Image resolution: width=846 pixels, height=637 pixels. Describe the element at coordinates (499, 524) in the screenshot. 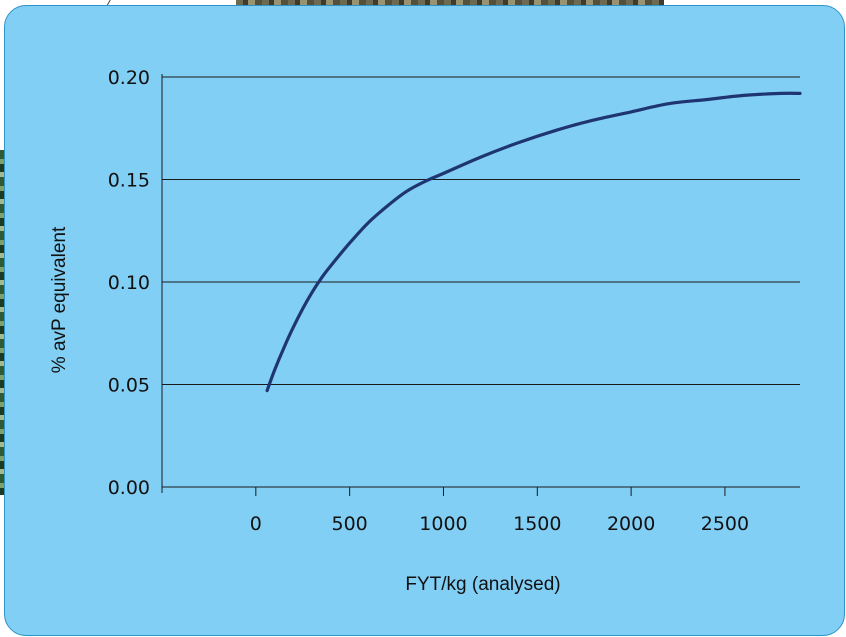

I see `x-tick-labels: 0 500 1000 1500 2000 2500` at that location.